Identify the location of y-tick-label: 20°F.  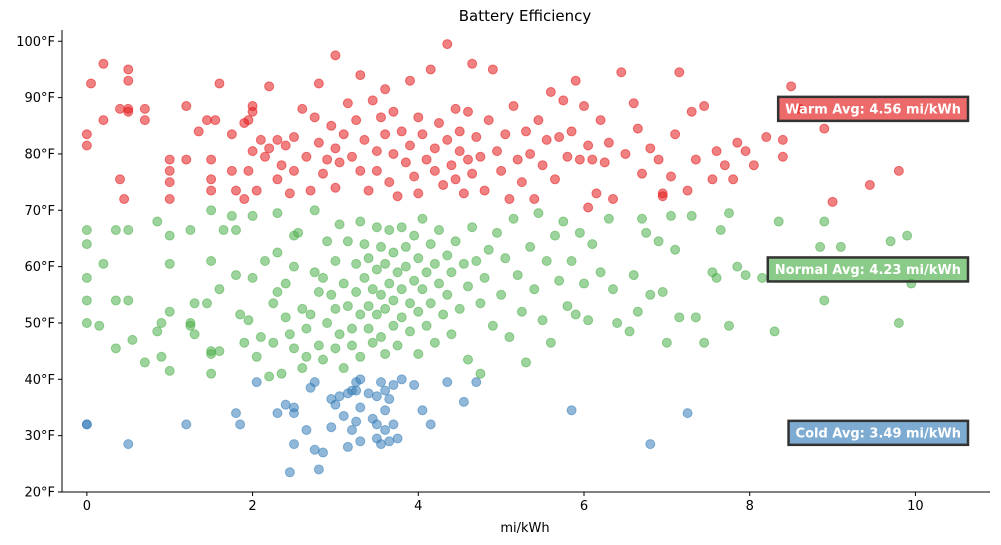
(39, 493).